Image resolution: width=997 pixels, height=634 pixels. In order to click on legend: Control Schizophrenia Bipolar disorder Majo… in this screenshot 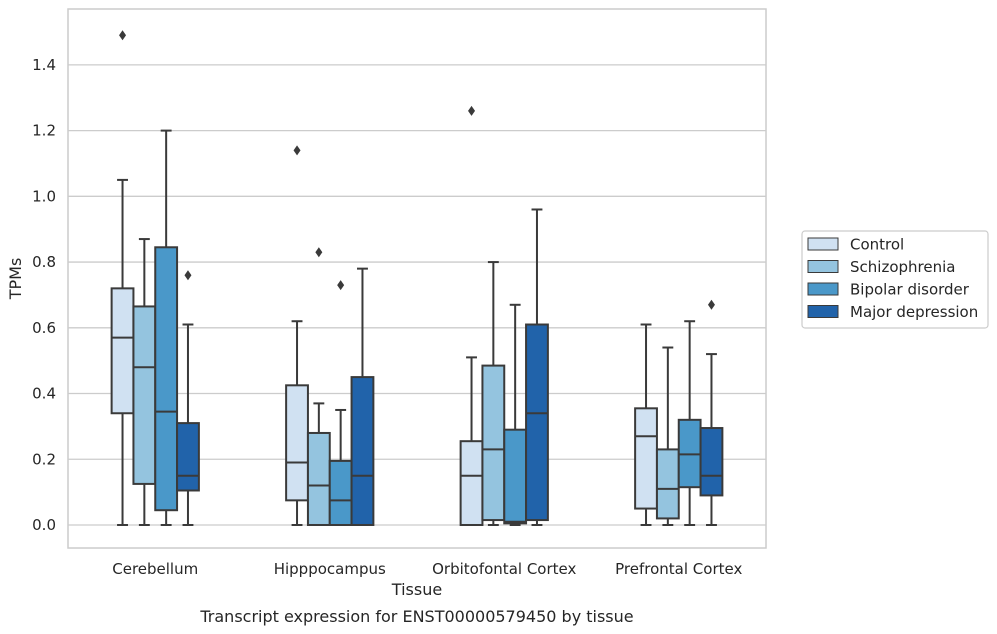, I will do `click(895, 279)`.